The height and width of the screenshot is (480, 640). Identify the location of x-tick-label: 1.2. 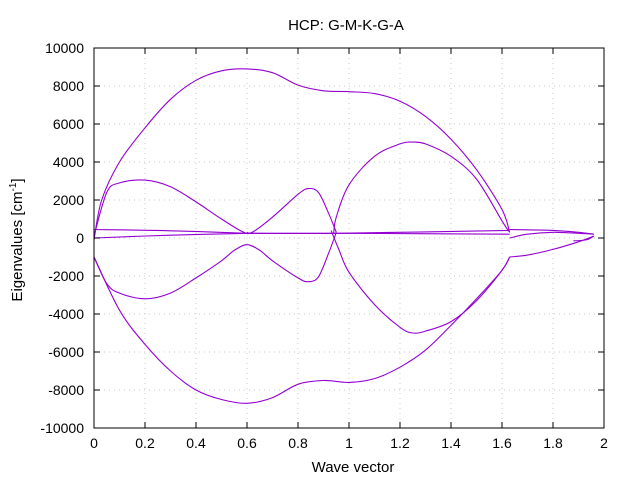
(400, 443).